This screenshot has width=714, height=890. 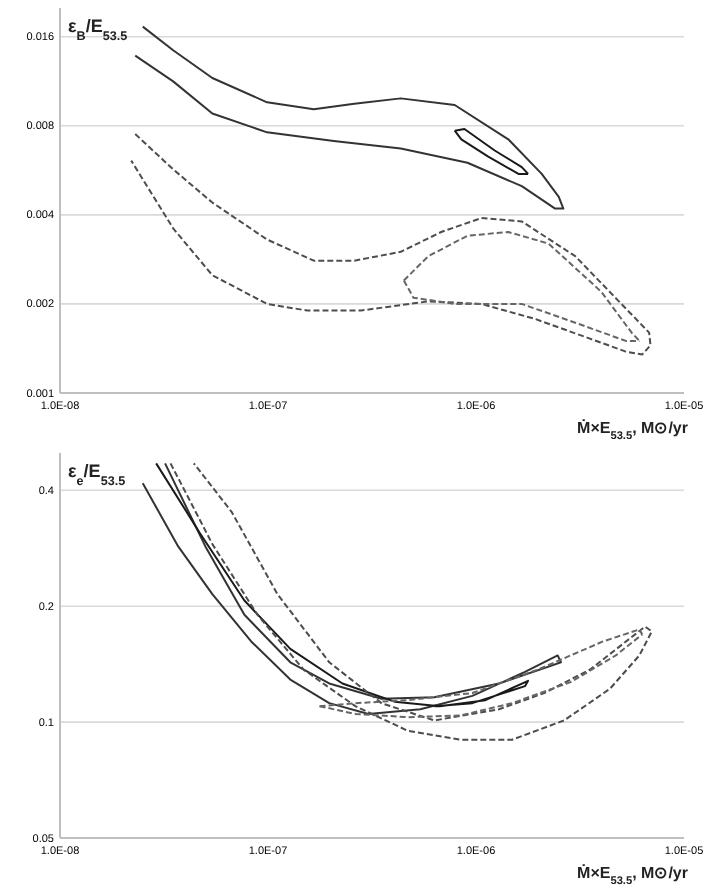 What do you see at coordinates (98, 29) in the screenshot?
I see `y-axis-title: ε$_{B}$/E$_{53.5}$` at bounding box center [98, 29].